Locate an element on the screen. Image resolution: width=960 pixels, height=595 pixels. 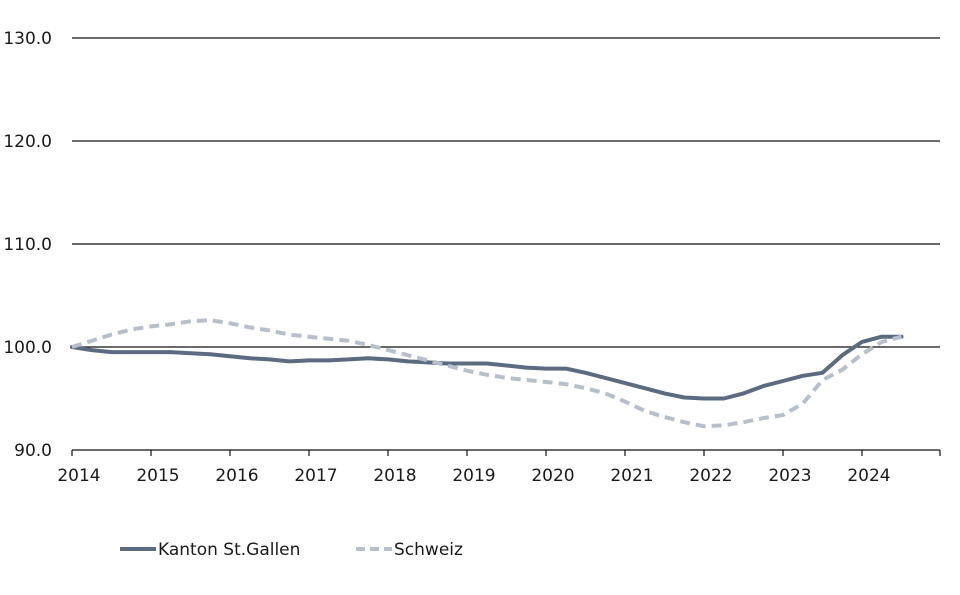
x-tick-label: 2015 is located at coordinates (157, 476).